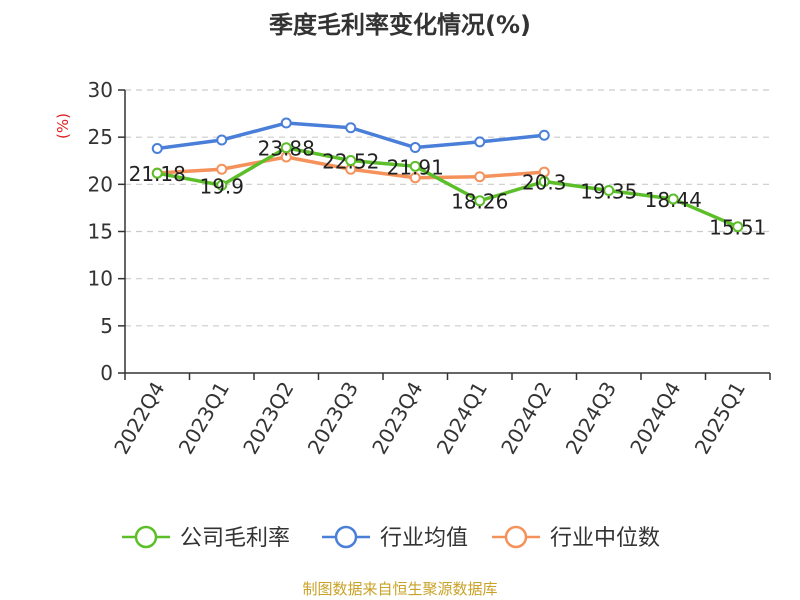  I want to click on legend-label: 行业均值, so click(424, 538).